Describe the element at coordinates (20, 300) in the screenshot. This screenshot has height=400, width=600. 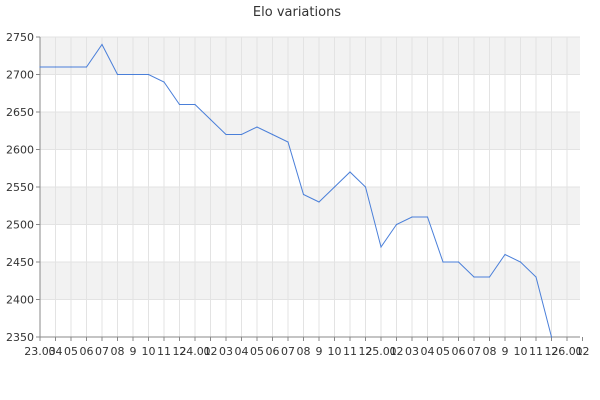
I see `y-tick-label: 2400` at that location.